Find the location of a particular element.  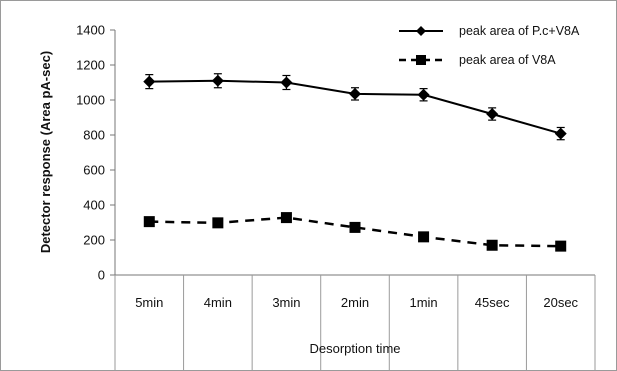

x-axis-title: Desorption time is located at coordinates (354, 348).